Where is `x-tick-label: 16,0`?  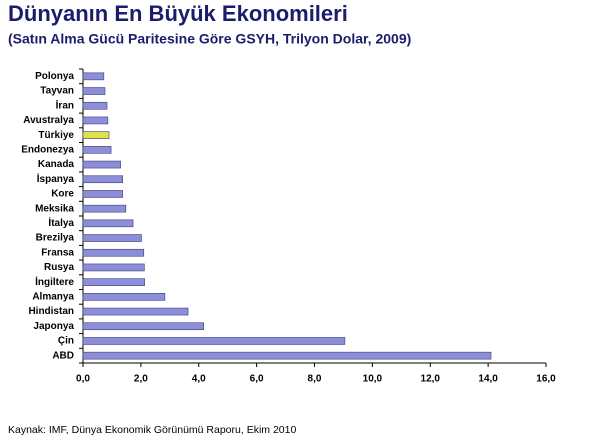 x-tick-label: 16,0 is located at coordinates (546, 379).